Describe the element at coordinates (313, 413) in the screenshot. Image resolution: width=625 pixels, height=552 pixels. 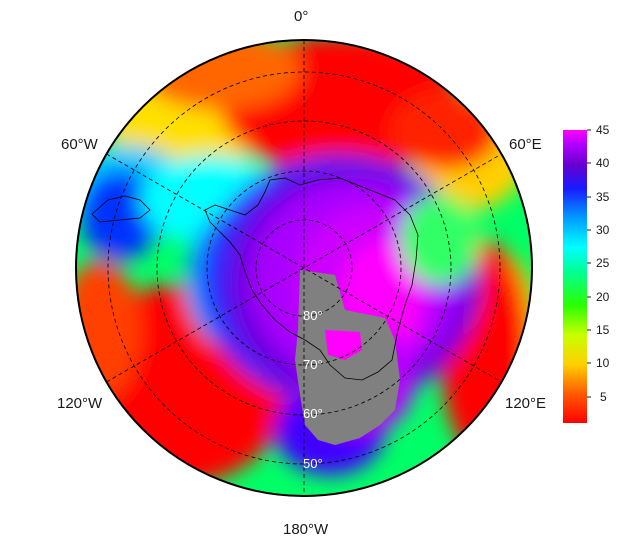
I see `lat-label-60: 60°` at that location.